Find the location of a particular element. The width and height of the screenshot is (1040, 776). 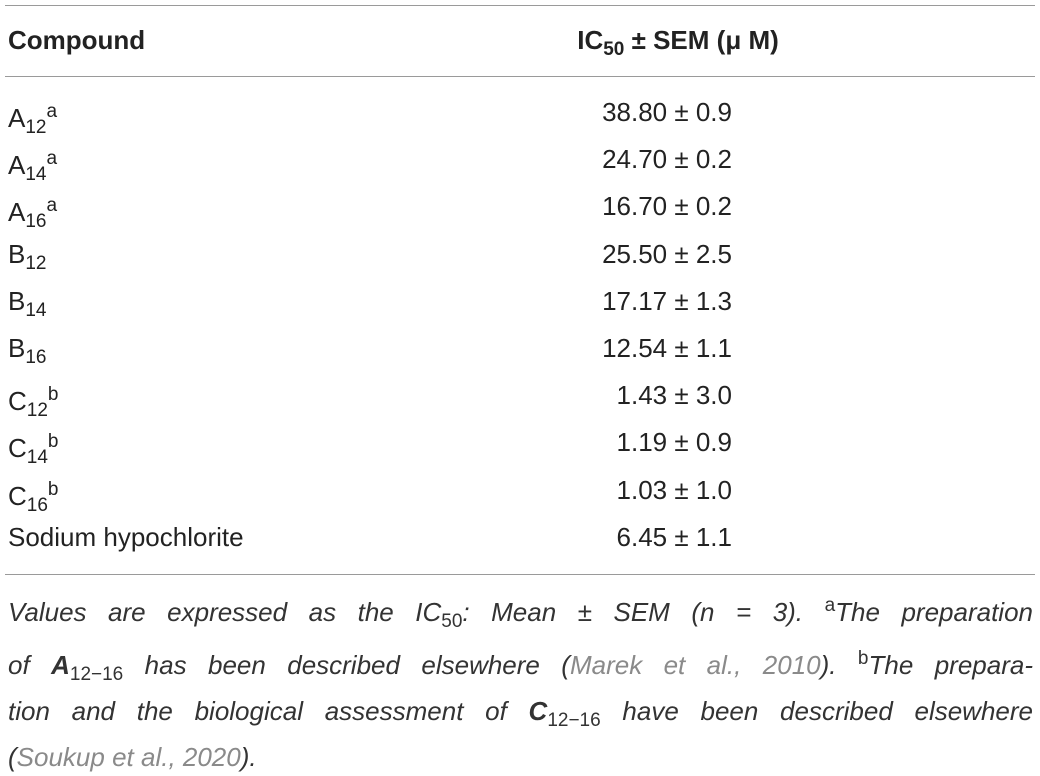

table-row: B14 17.17 ± 1.3 is located at coordinates (520, 307).